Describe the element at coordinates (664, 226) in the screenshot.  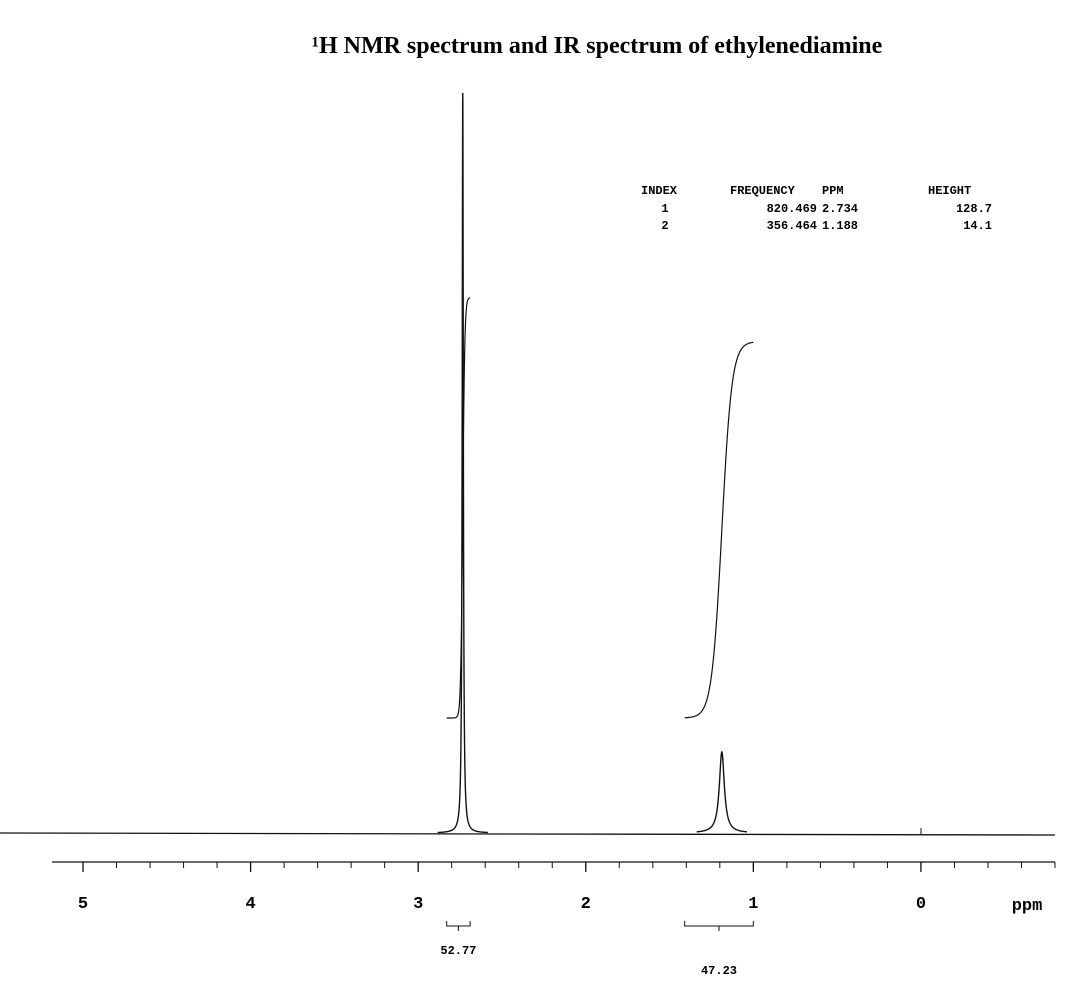
I see `table-cell: 2` at that location.